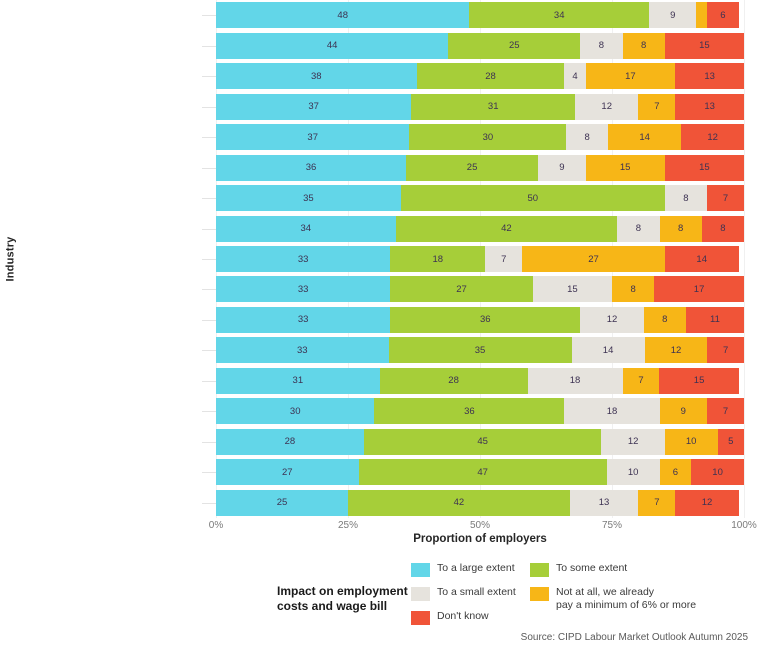  I want to click on bar-segment: 47, so click(482, 472).